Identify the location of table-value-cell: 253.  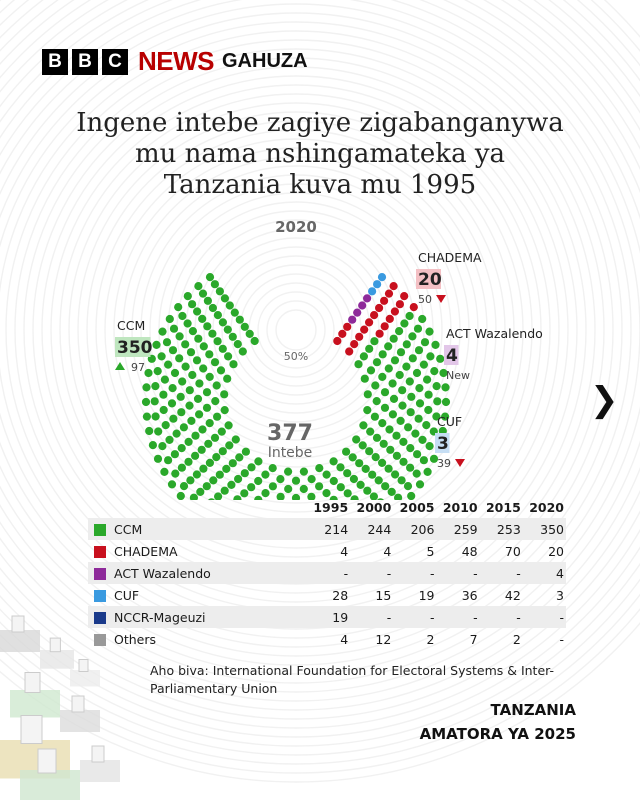
(501, 529).